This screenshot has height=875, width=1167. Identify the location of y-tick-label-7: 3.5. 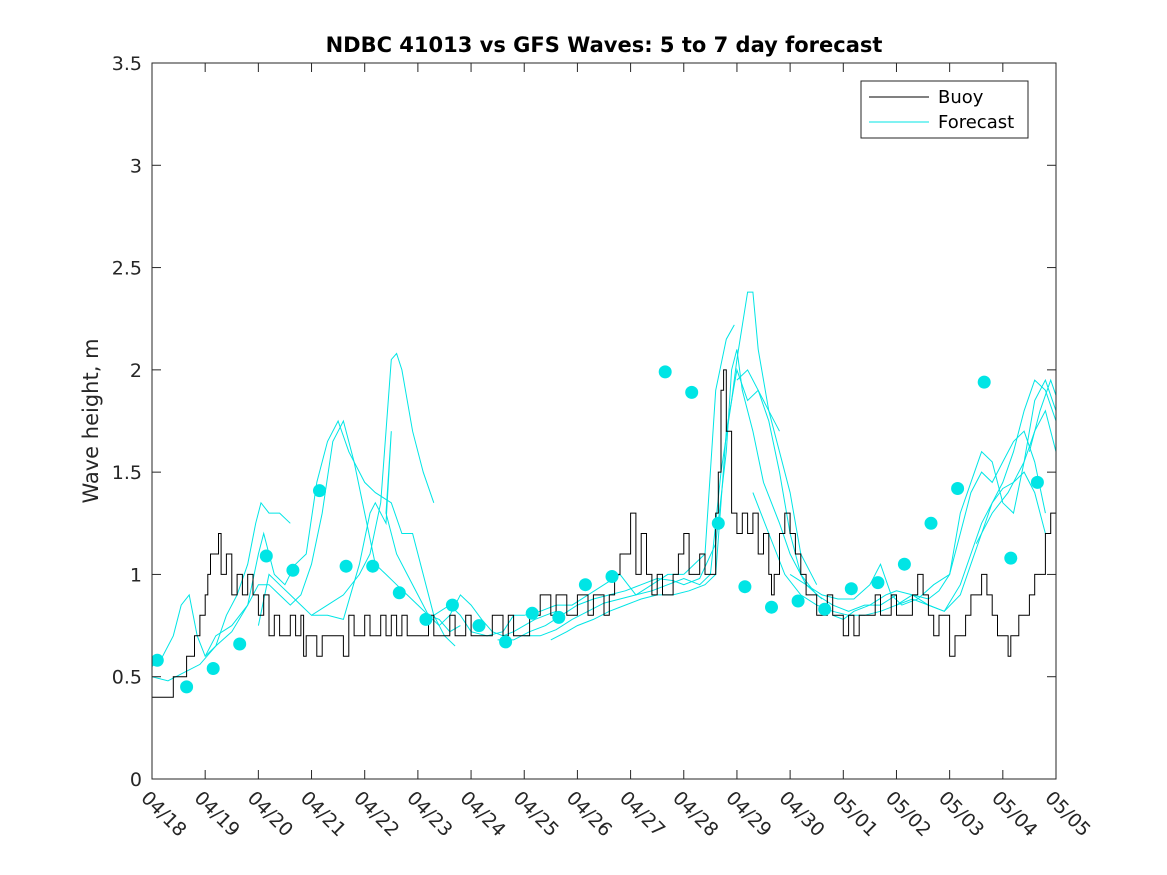
(127, 64).